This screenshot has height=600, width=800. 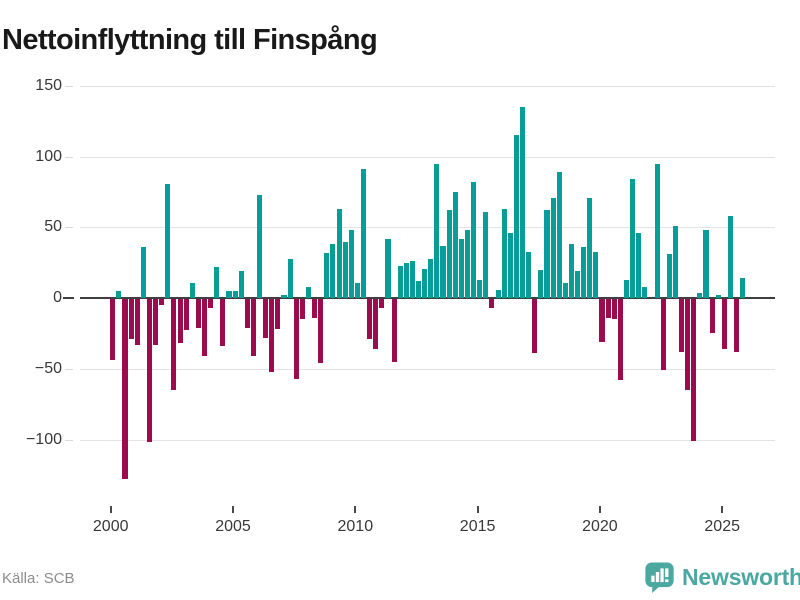 I want to click on bar-2014Q2, so click(x=461, y=268).